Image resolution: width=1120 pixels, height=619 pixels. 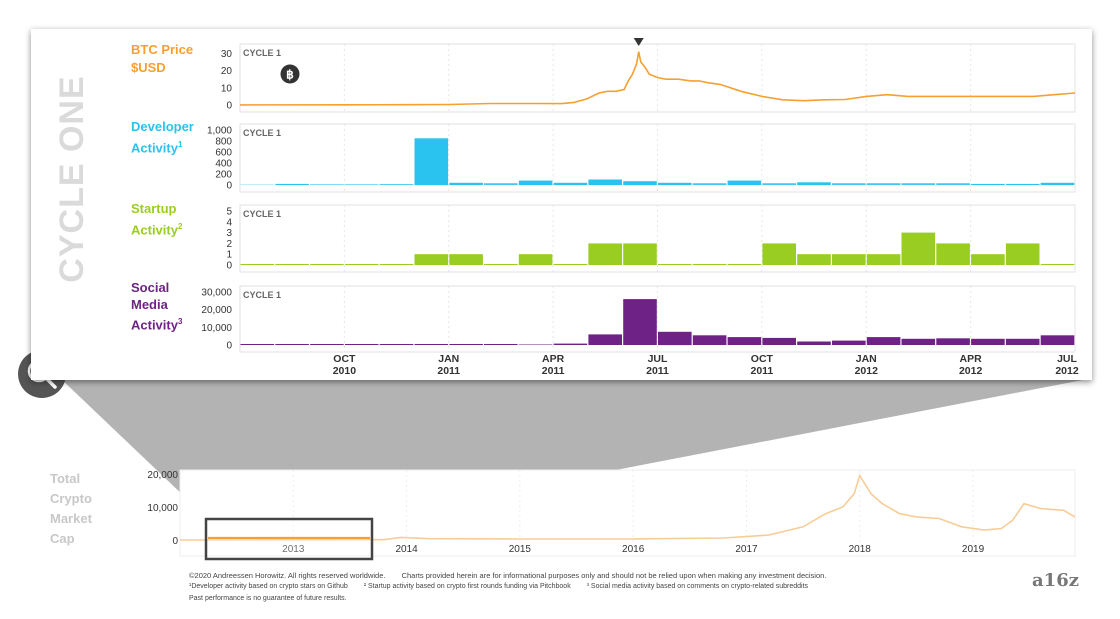 What do you see at coordinates (229, 244) in the screenshot?
I see `startup-activity-ytick-2: 2` at bounding box center [229, 244].